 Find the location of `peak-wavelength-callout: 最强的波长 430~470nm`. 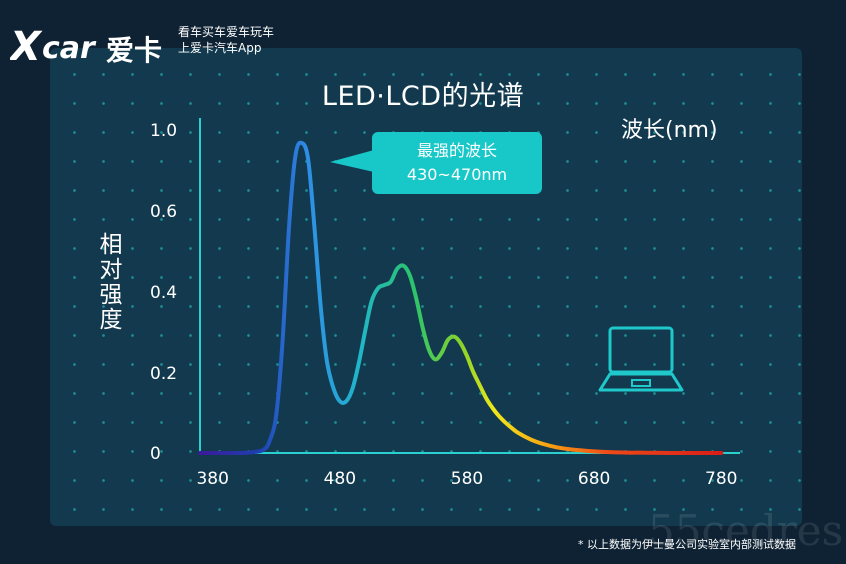

peak-wavelength-callout: 最强的波长 430~470nm is located at coordinates (457, 163).